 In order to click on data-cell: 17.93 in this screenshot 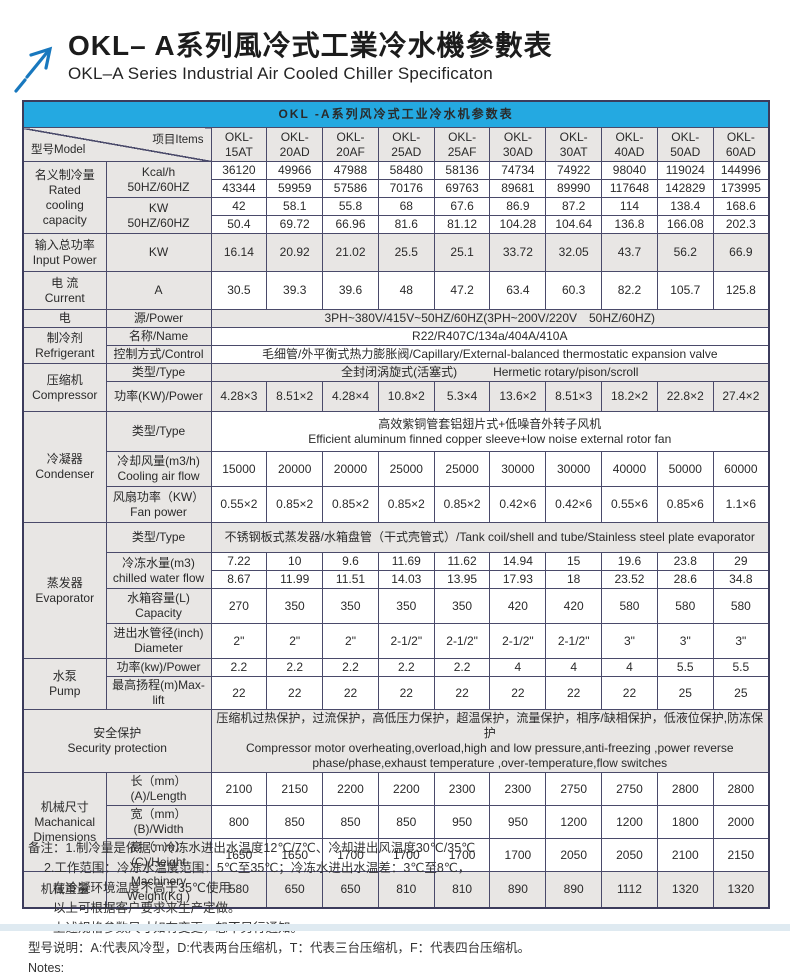, I will do `click(518, 579)`.